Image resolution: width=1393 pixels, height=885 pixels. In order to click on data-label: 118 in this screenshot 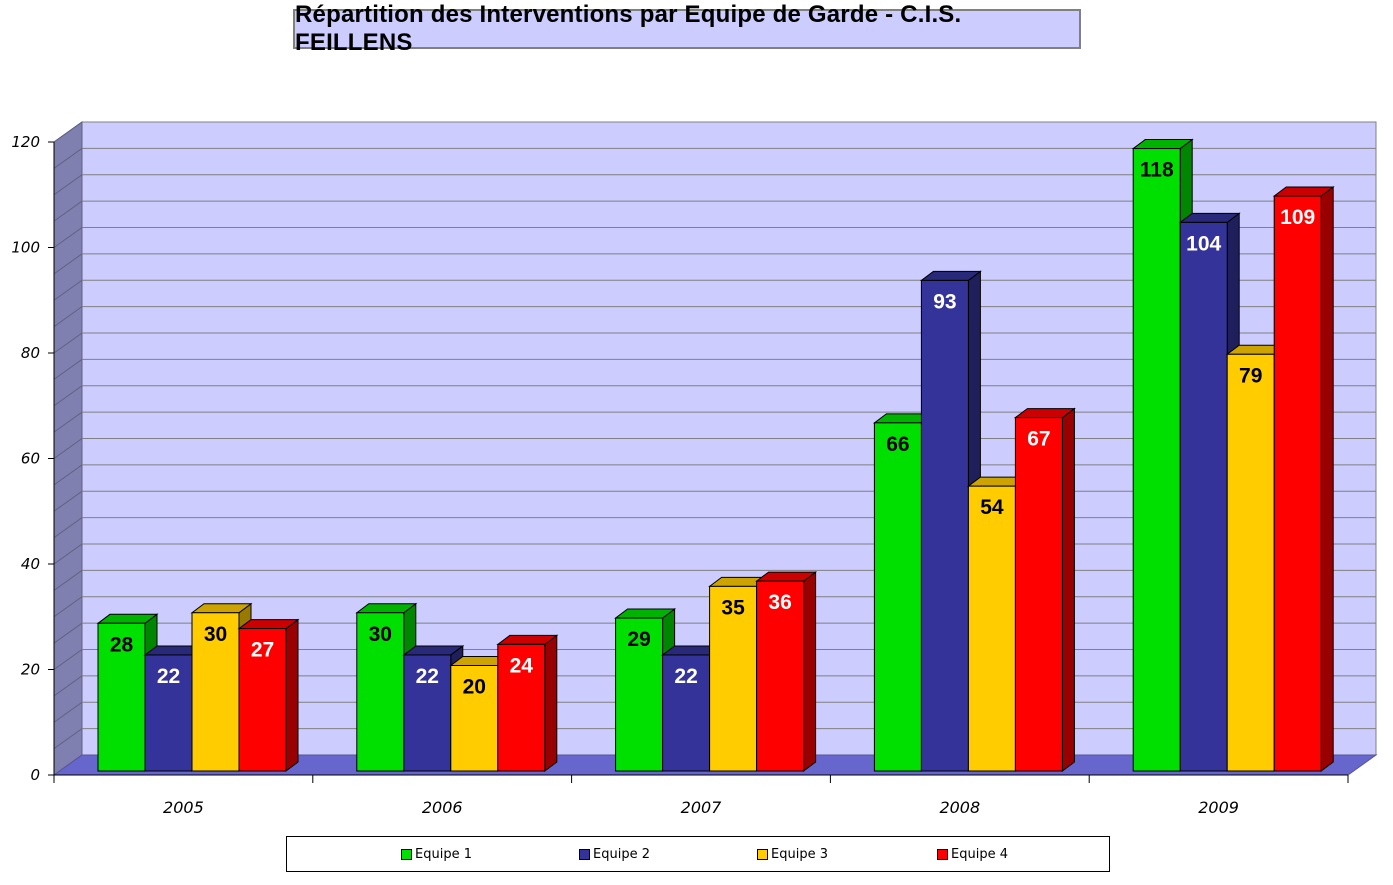, I will do `click(1157, 170)`.